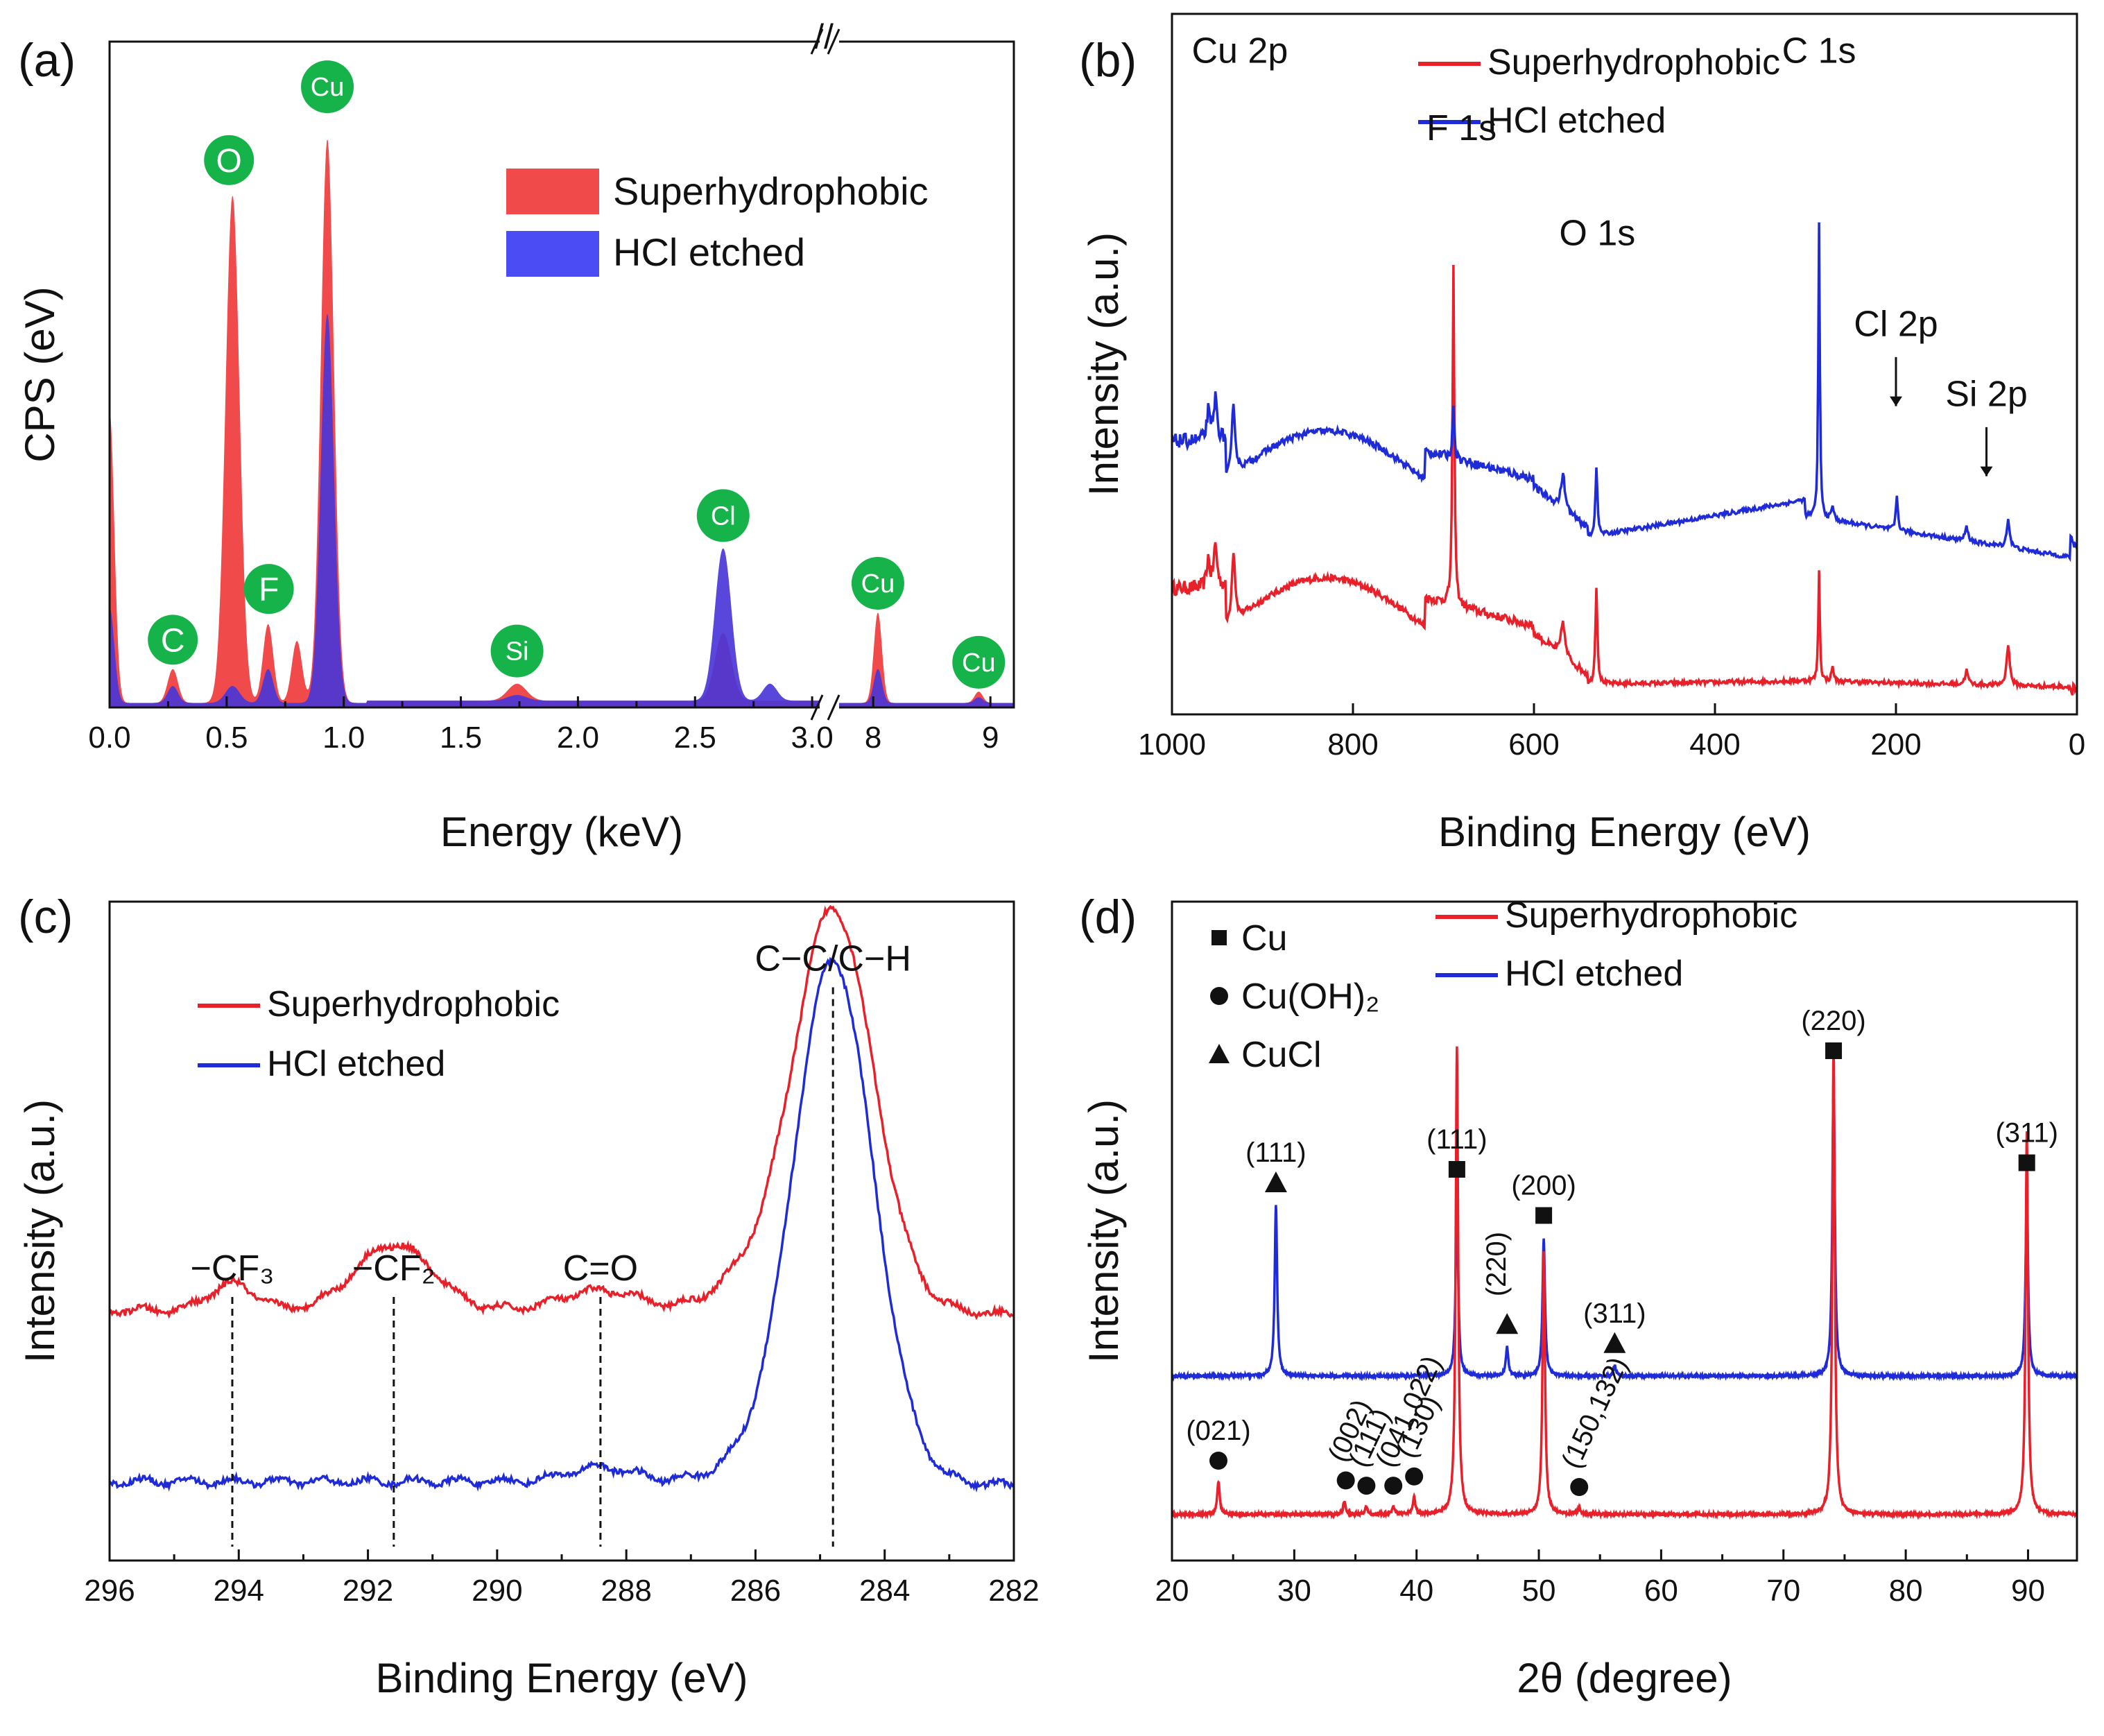 This screenshot has height=1736, width=2104. What do you see at coordinates (2026, 1134) in the screenshot?
I see `blue-peak-label-6: (311)` at bounding box center [2026, 1134].